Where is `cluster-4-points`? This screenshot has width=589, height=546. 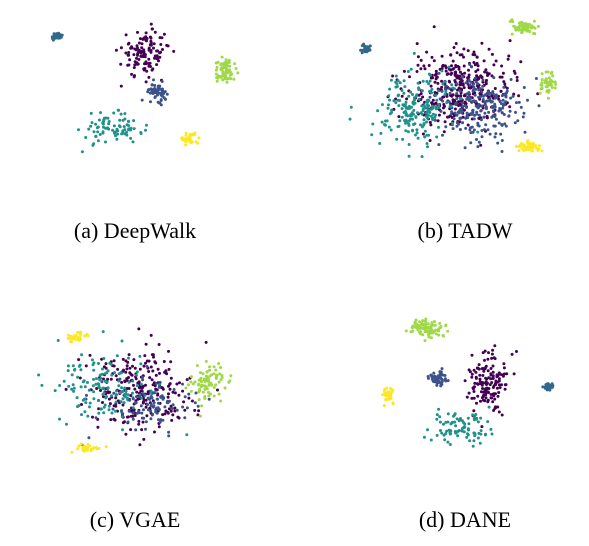 cluster-4-points is located at coordinates (438, 377).